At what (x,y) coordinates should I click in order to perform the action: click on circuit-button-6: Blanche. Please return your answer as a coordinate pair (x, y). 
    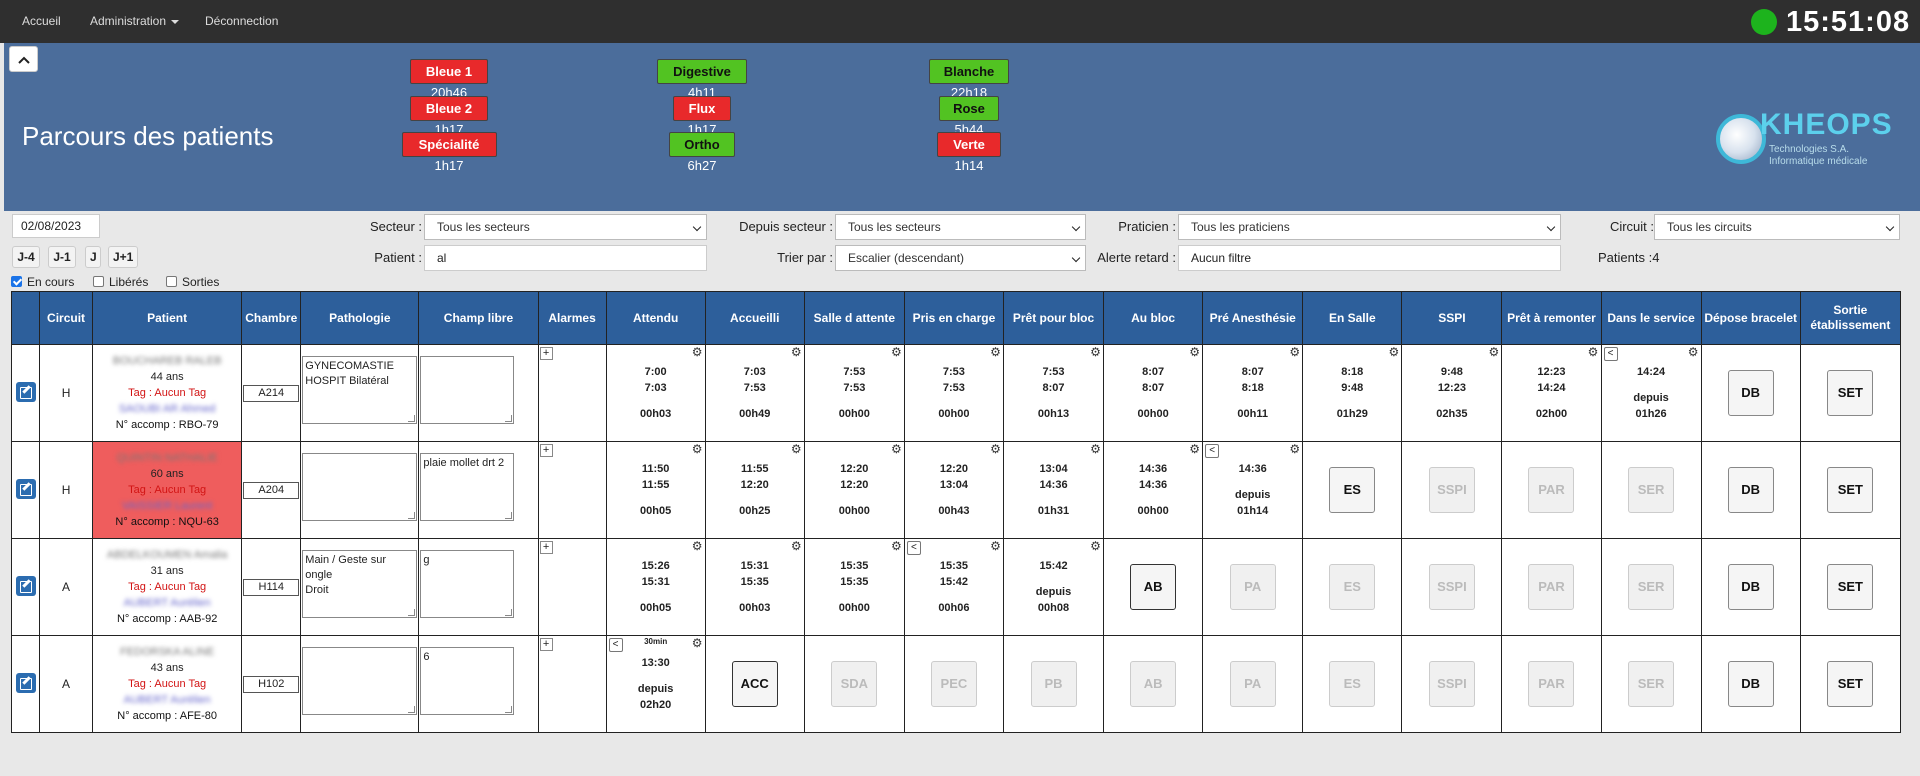
    Looking at the image, I should click on (969, 71).